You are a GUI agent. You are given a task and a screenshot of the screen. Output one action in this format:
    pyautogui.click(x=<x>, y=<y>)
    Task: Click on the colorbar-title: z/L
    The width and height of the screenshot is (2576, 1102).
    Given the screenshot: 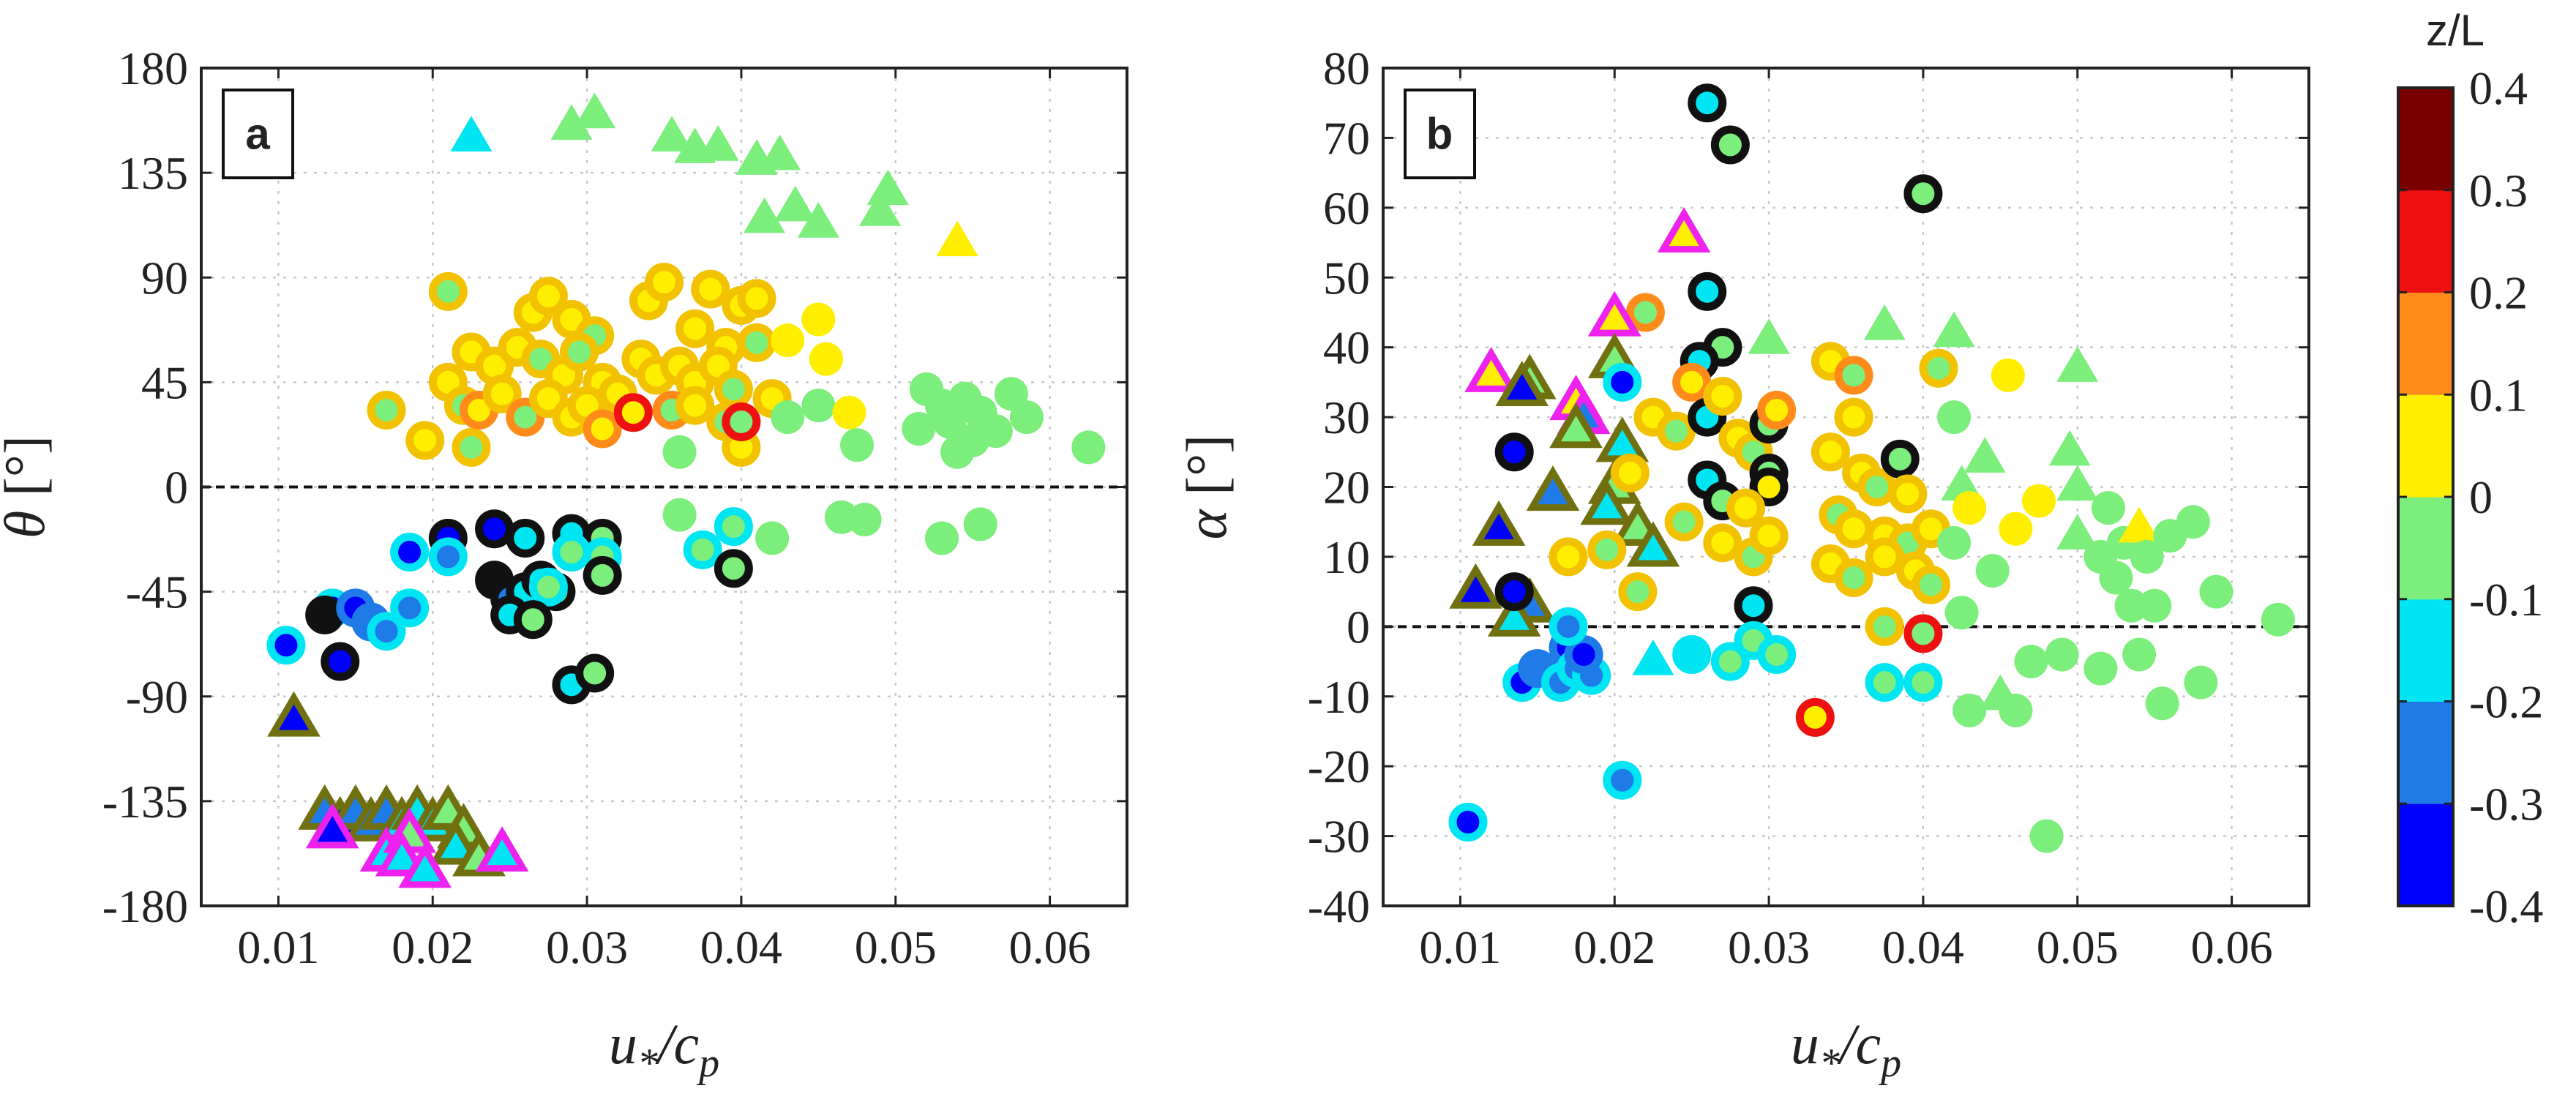 What is the action you would take?
    pyautogui.click(x=2455, y=30)
    